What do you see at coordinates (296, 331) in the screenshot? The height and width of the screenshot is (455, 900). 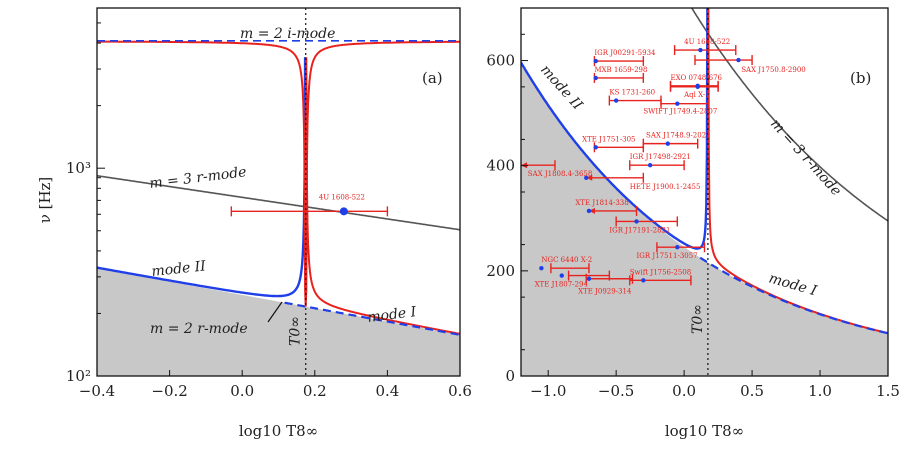 I see `T0-label: T0∞` at bounding box center [296, 331].